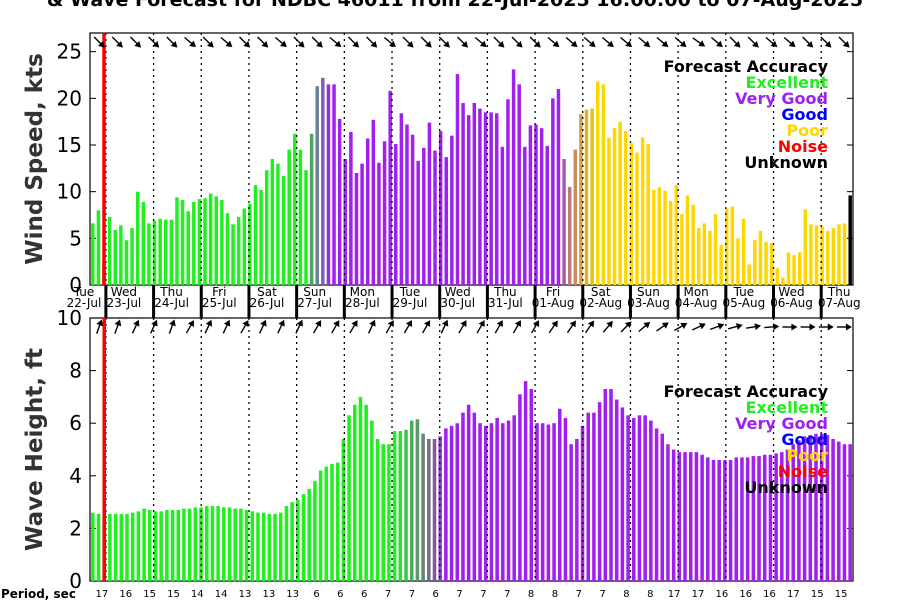  I want to click on wind-ytick-label: 5, so click(75, 238).